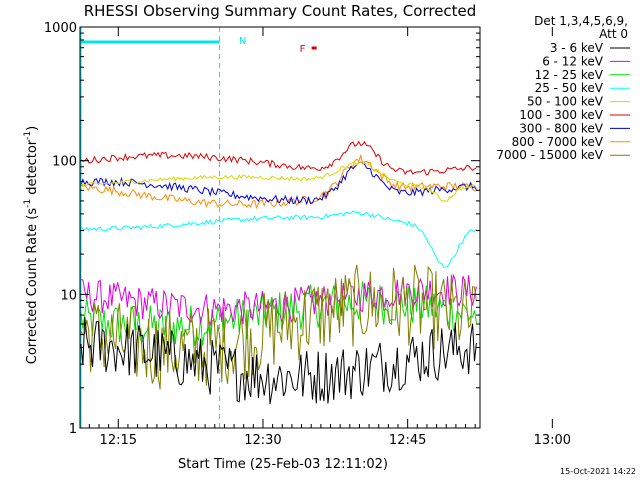 The image size is (640, 480). Describe the element at coordinates (552, 440) in the screenshot. I see `x-tick-label-4: 13:00` at that location.